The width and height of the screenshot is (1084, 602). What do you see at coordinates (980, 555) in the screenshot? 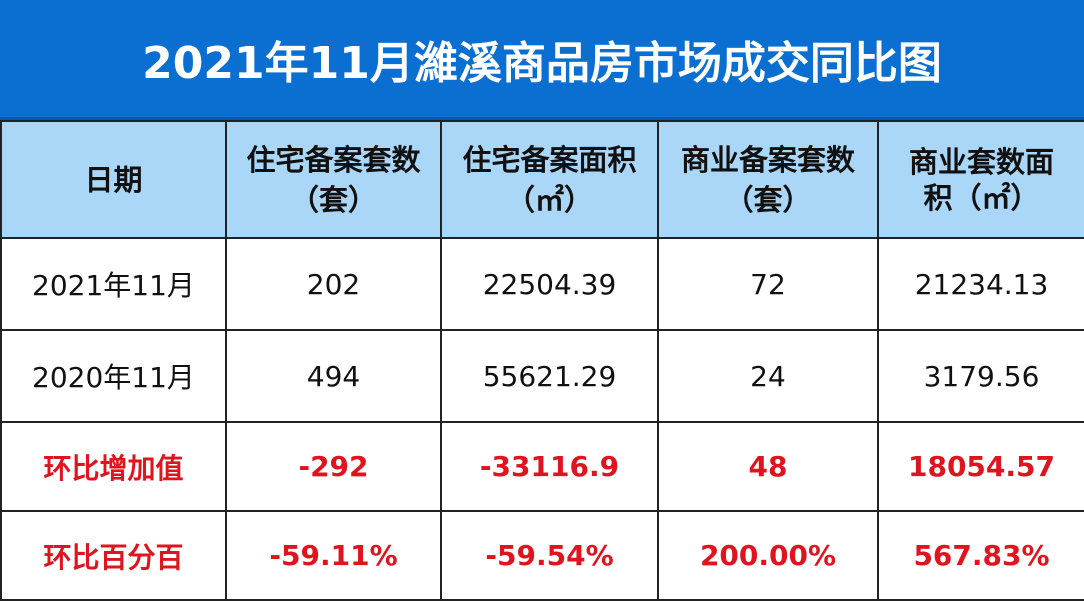
I see `cell: 567.83%` at bounding box center [980, 555].